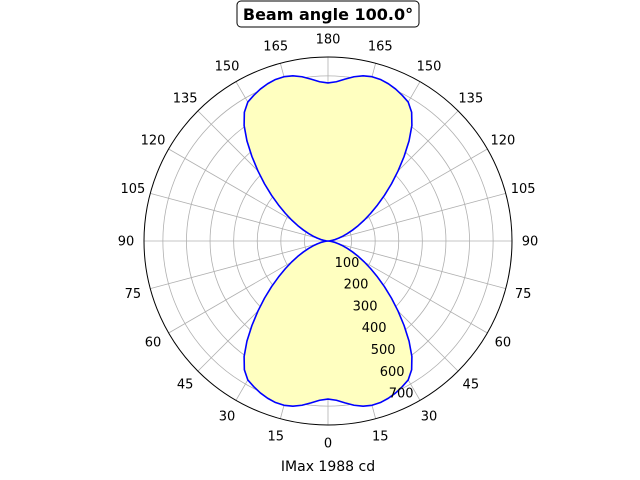 This screenshot has width=640, height=480. Describe the element at coordinates (365, 306) in the screenshot. I see `radial-tick-label: 300` at that location.